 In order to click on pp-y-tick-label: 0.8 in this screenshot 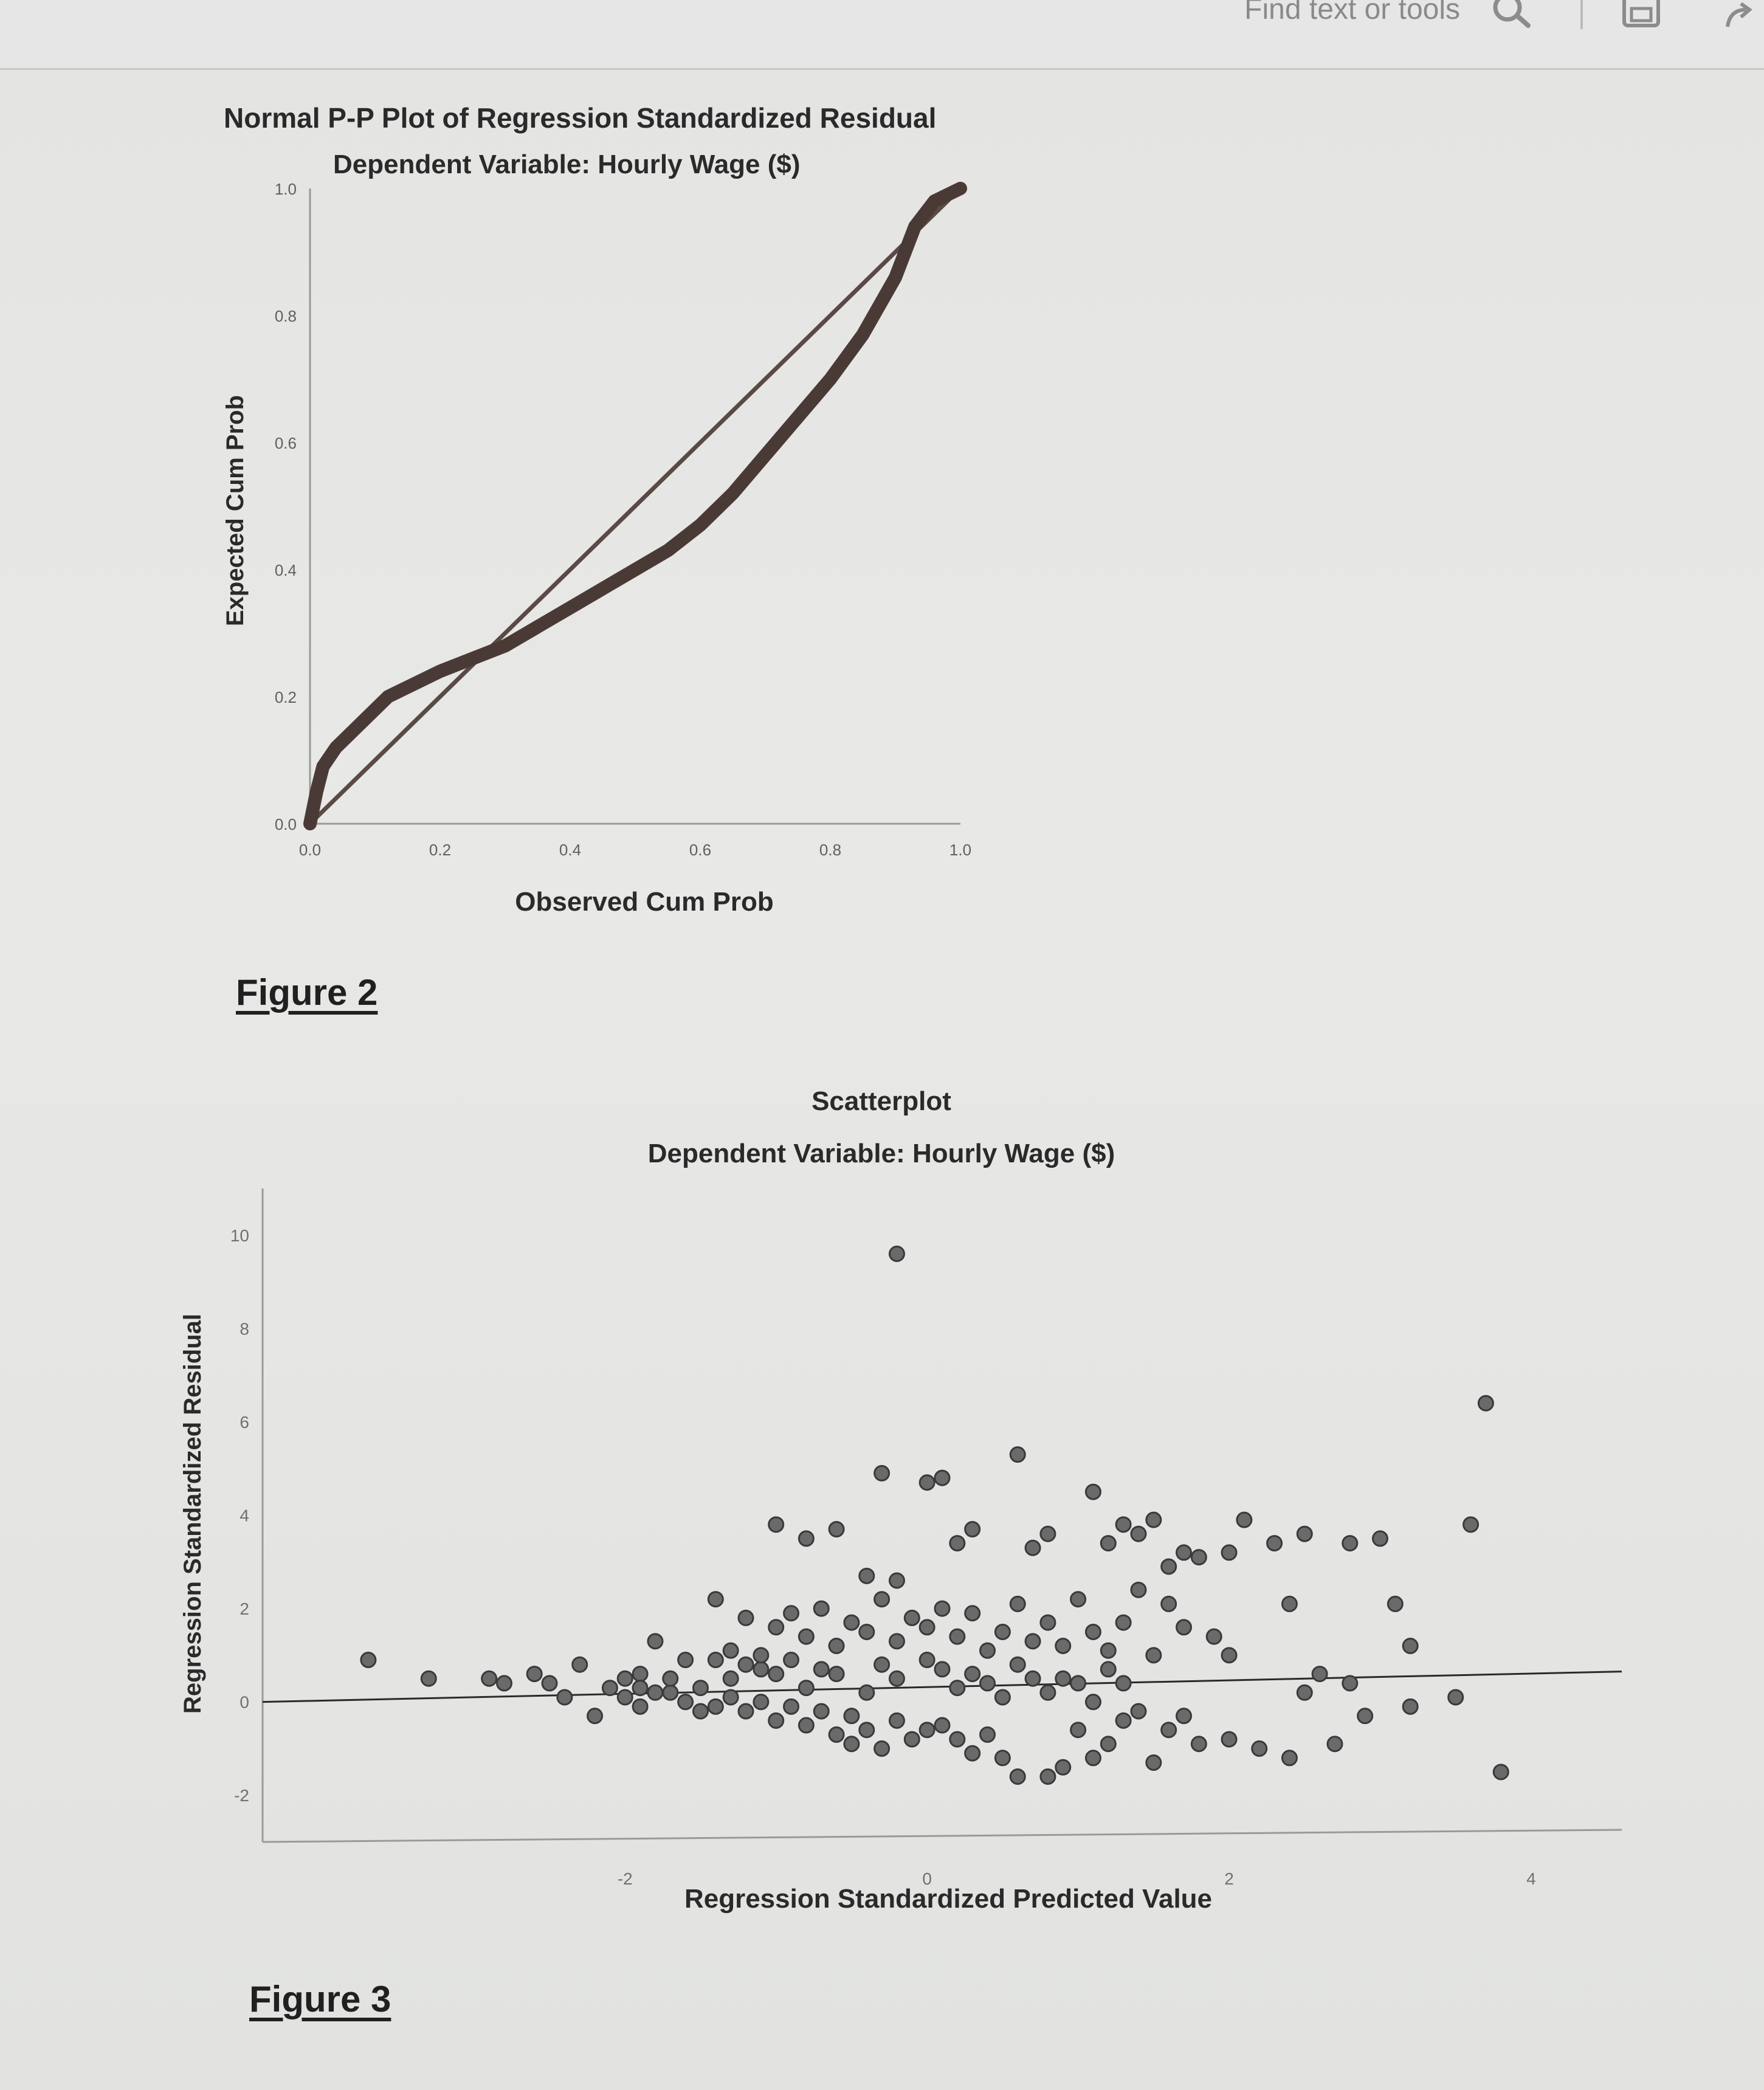, I will do `click(286, 316)`.